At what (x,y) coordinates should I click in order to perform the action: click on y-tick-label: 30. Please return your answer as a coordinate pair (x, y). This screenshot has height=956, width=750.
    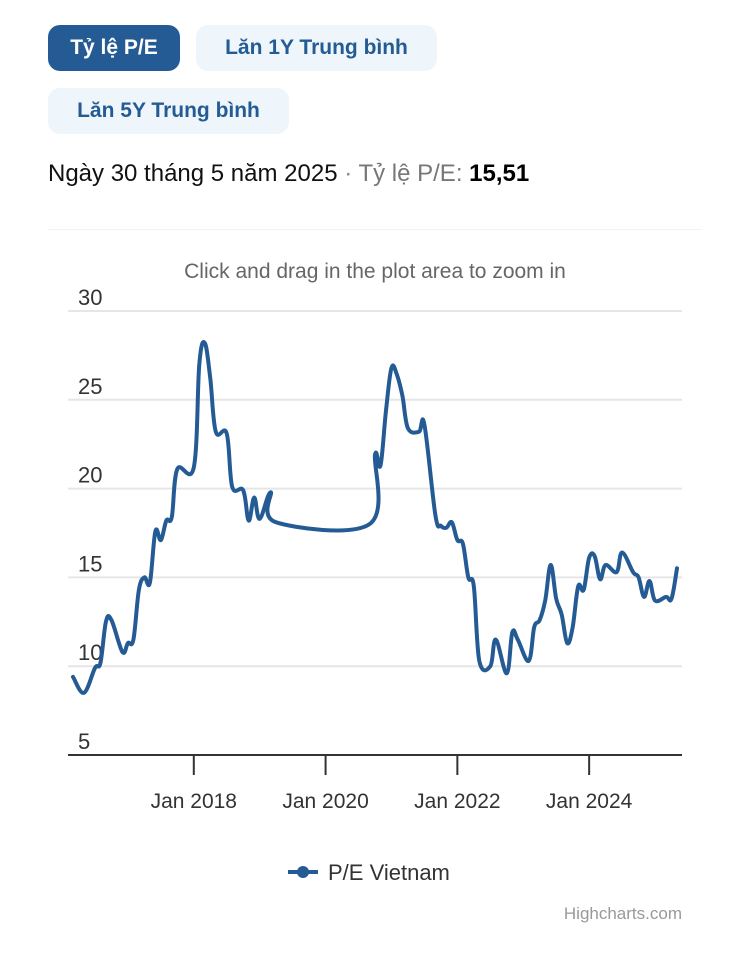
    Looking at the image, I should click on (90, 297).